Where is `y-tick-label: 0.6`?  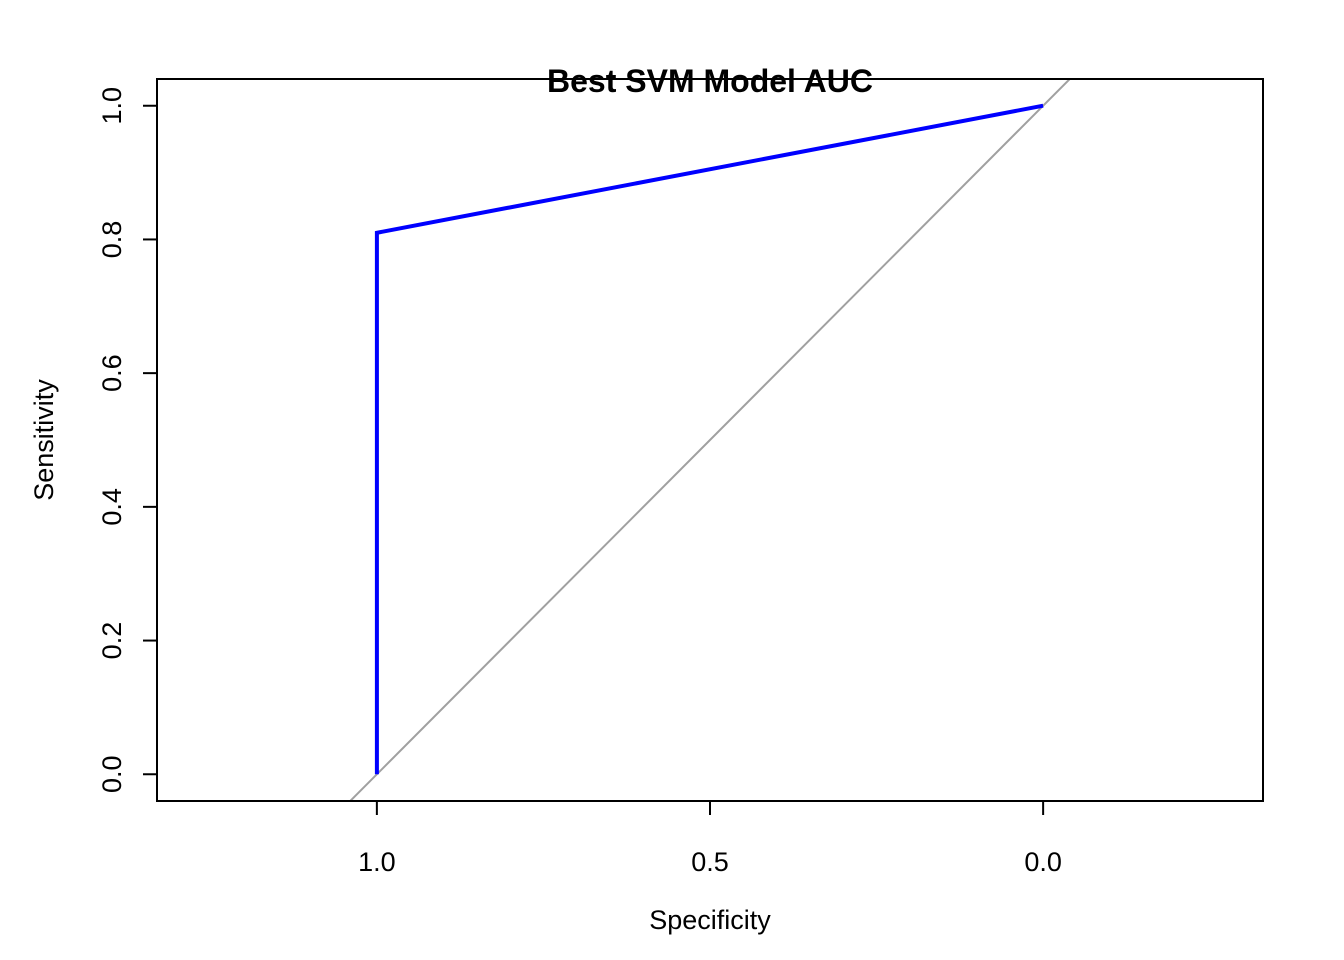 y-tick-label: 0.6 is located at coordinates (112, 373).